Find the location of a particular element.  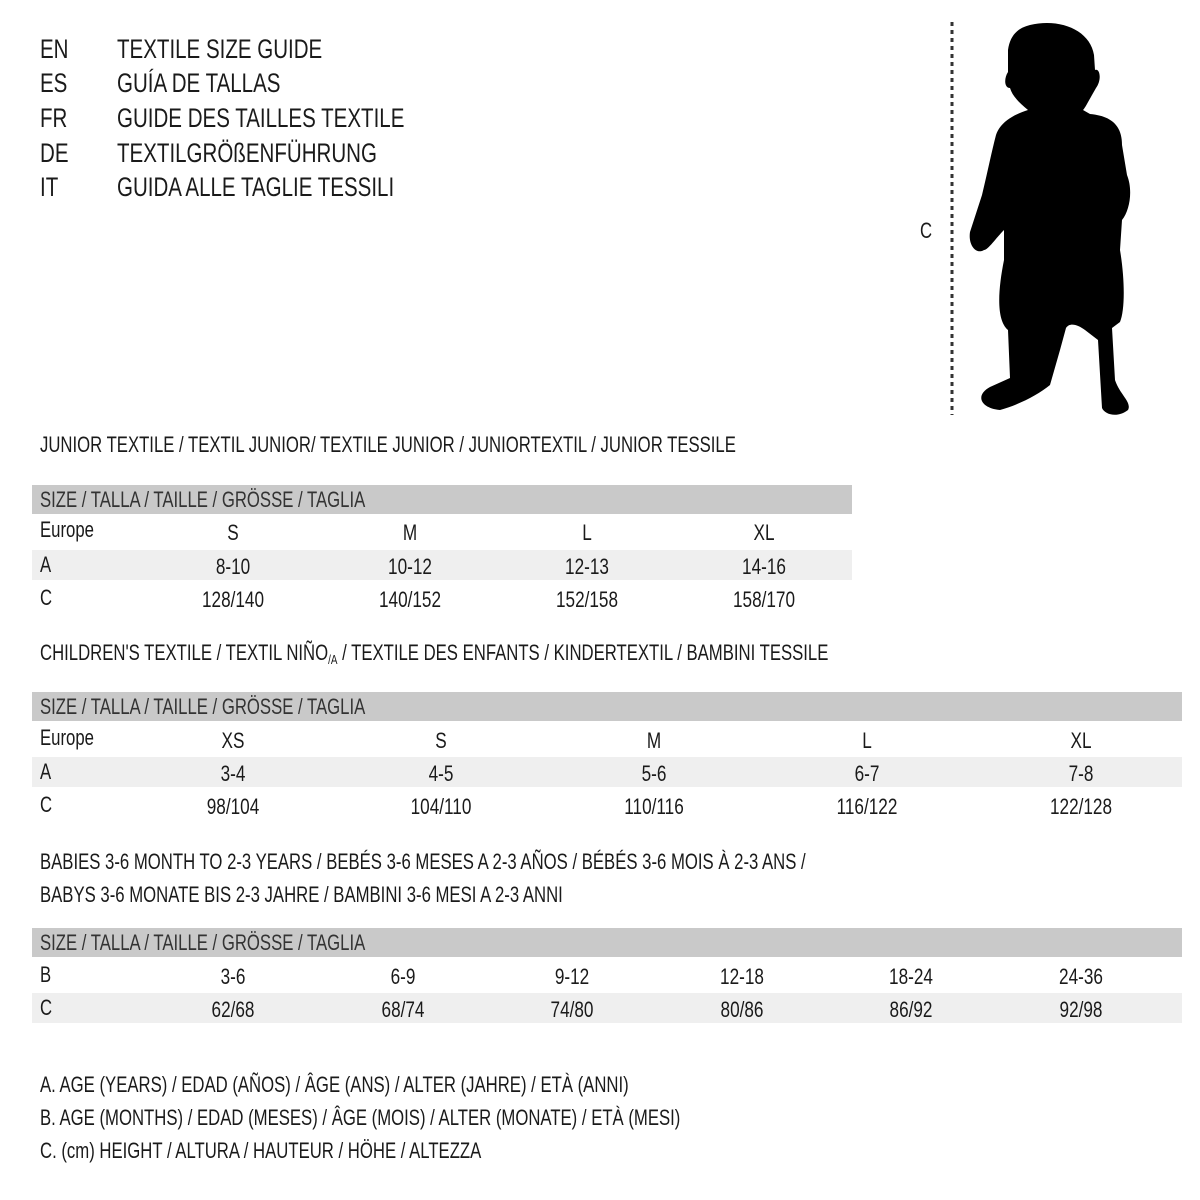

cell: 7-8 is located at coordinates (1081, 773).